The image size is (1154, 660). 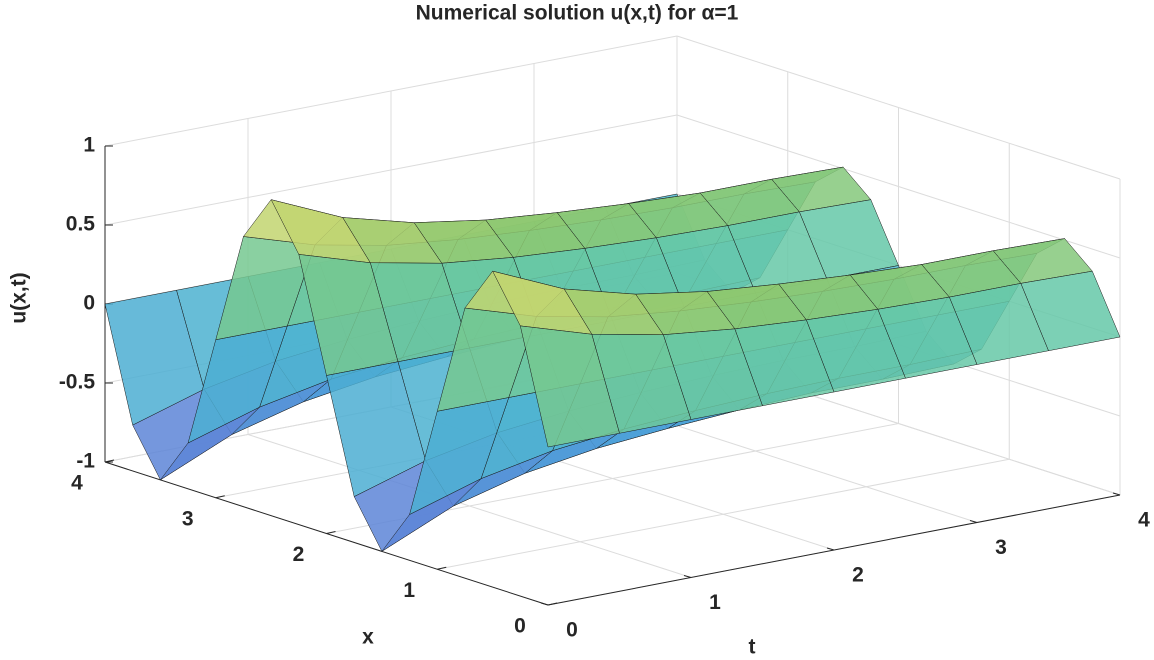 I want to click on chart-title: Numerical solution u(x,t) for α=1, so click(x=577, y=13).